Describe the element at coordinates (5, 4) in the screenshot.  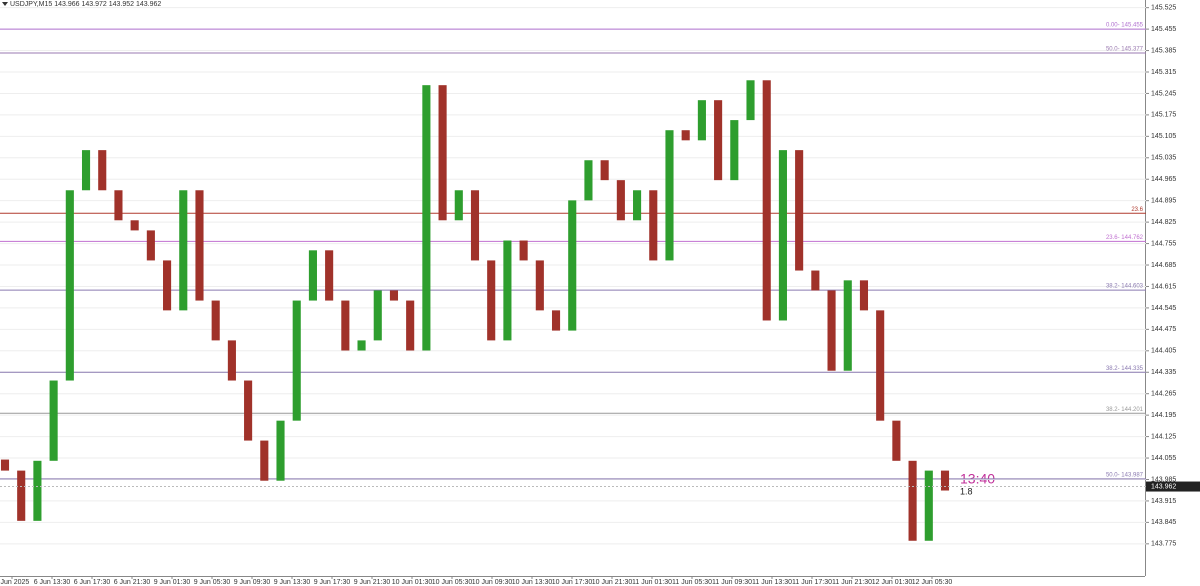
I see `menu-arrow` at that location.